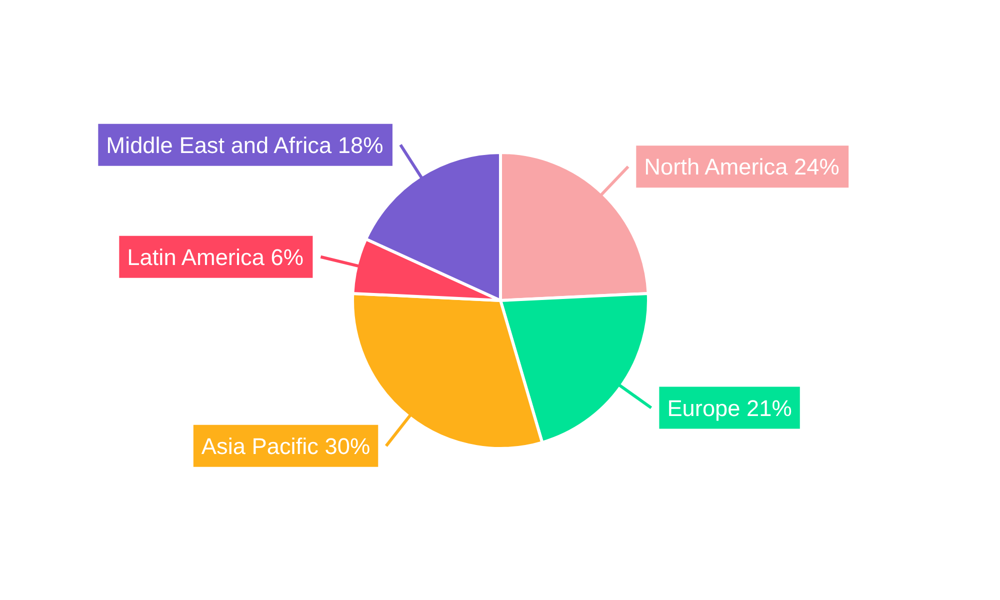  What do you see at coordinates (729, 407) in the screenshot?
I see `slice-label: Europe 21%` at bounding box center [729, 407].